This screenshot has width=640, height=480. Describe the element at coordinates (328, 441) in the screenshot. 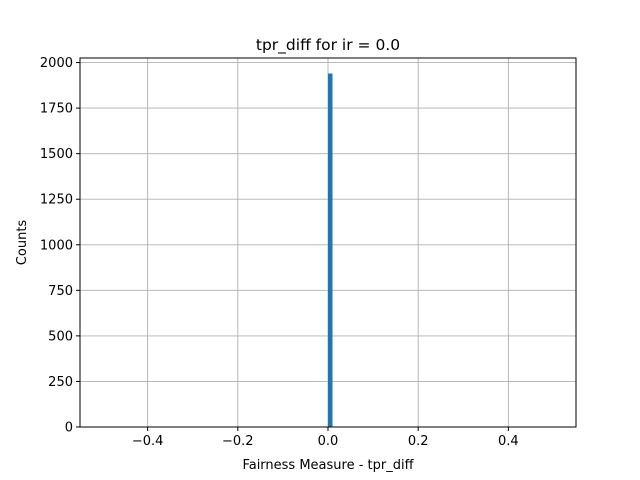

I see `x-tick-label: 0.0` at that location.